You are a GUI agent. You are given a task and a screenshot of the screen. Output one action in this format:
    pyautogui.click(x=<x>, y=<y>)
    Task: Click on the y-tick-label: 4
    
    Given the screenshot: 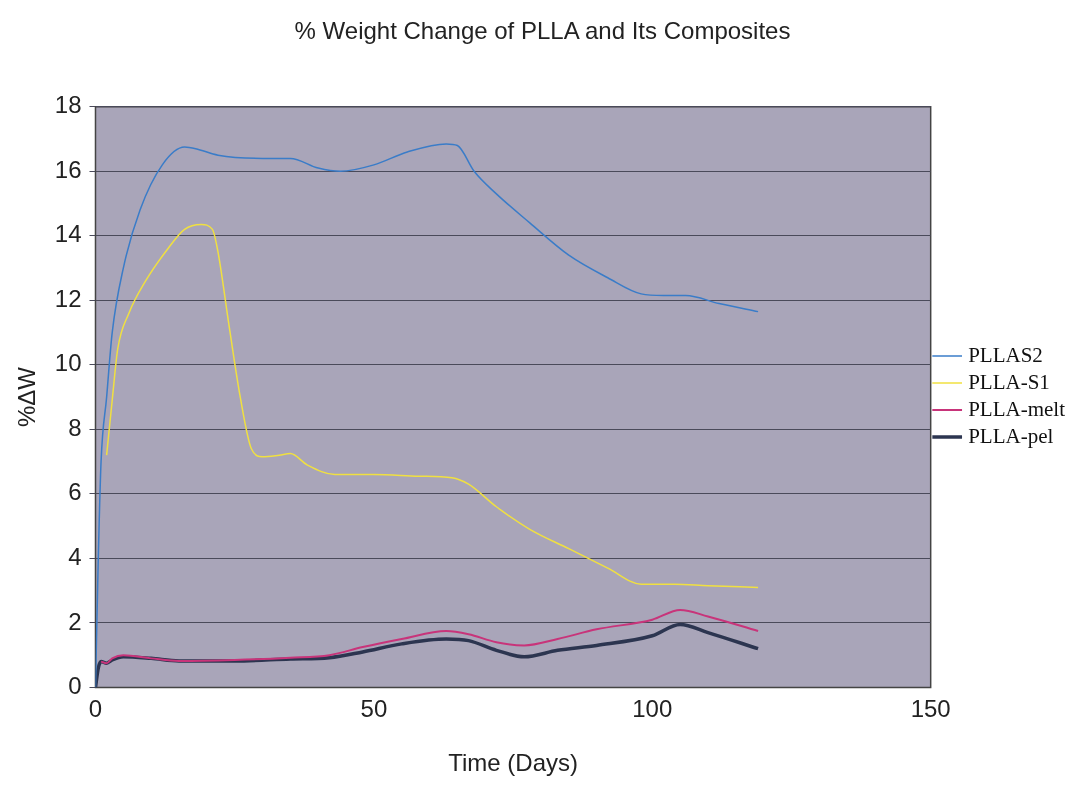 What is the action you would take?
    pyautogui.click(x=75, y=556)
    